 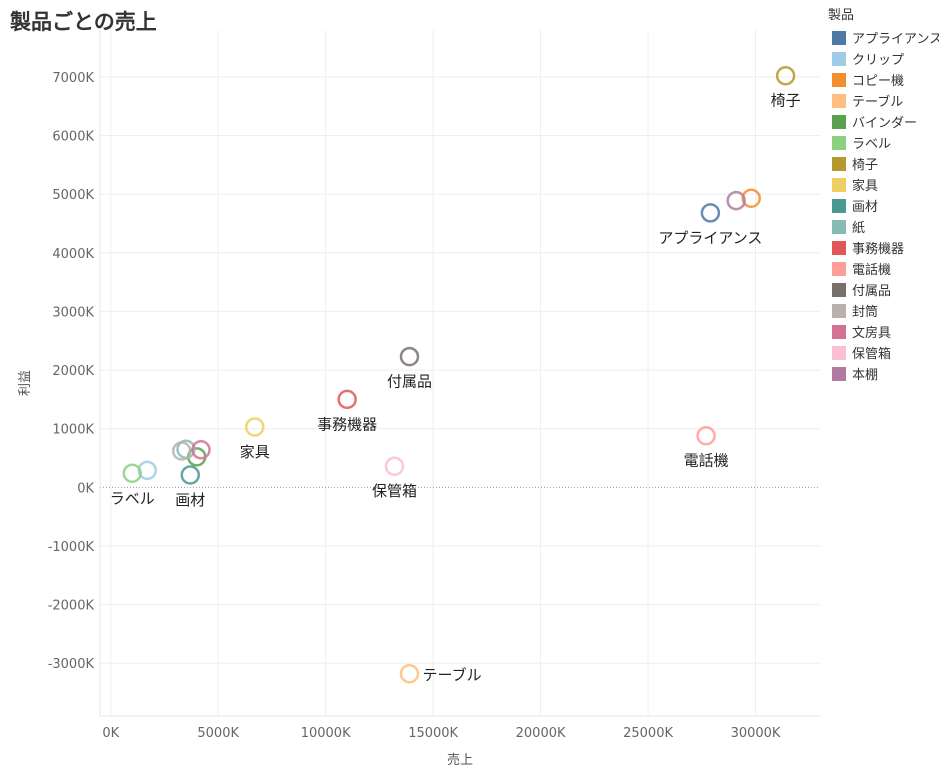 I want to click on data-label: 付属品, so click(x=409, y=382).